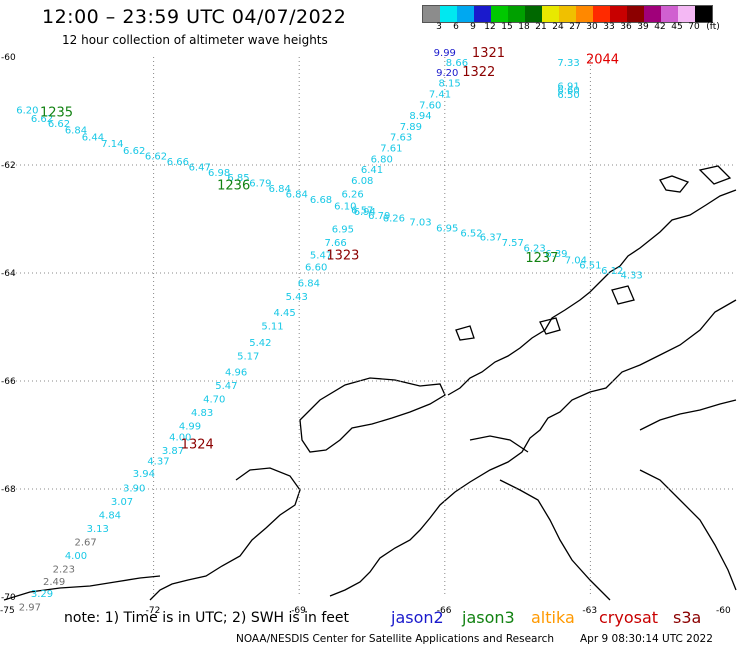  I want to click on swh-value-label: 7.57, so click(513, 243).